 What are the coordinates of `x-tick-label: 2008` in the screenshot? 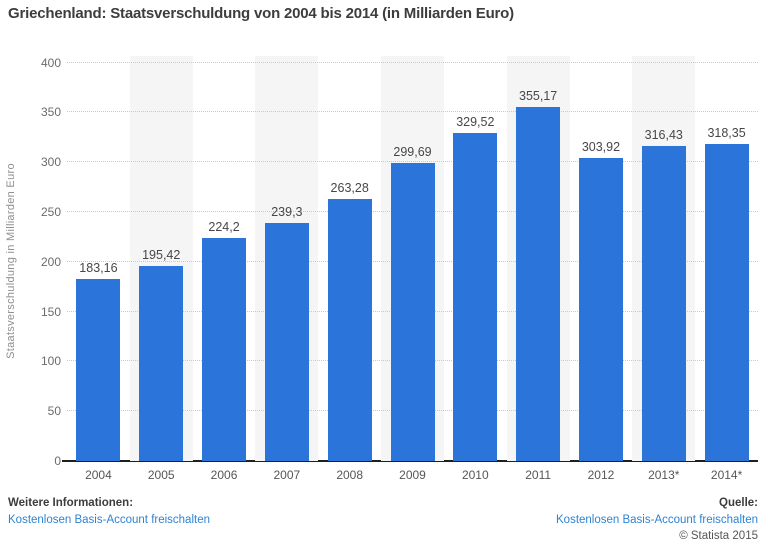 It's located at (350, 475).